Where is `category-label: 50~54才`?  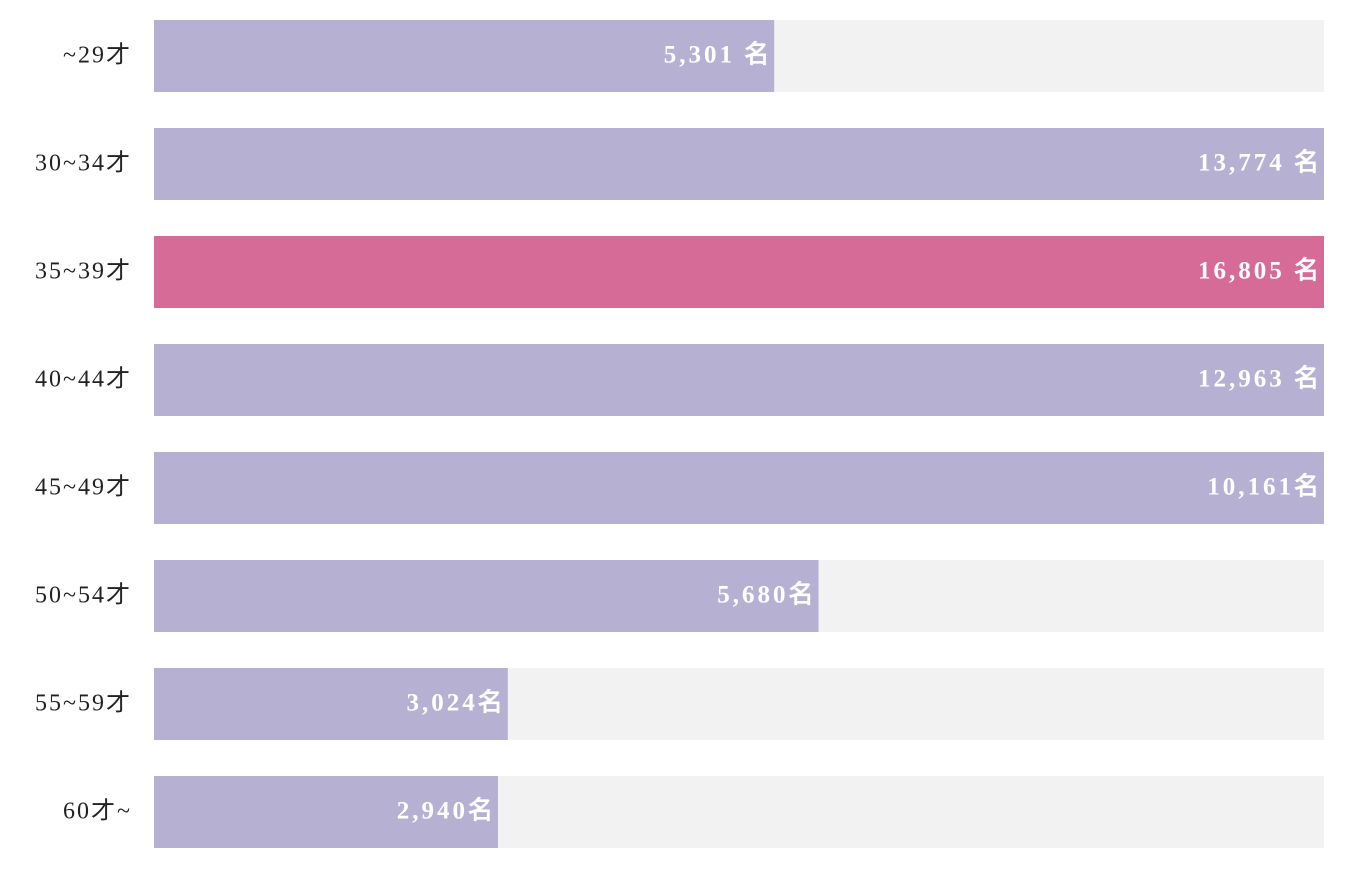 category-label: 50~54才 is located at coordinates (83, 595).